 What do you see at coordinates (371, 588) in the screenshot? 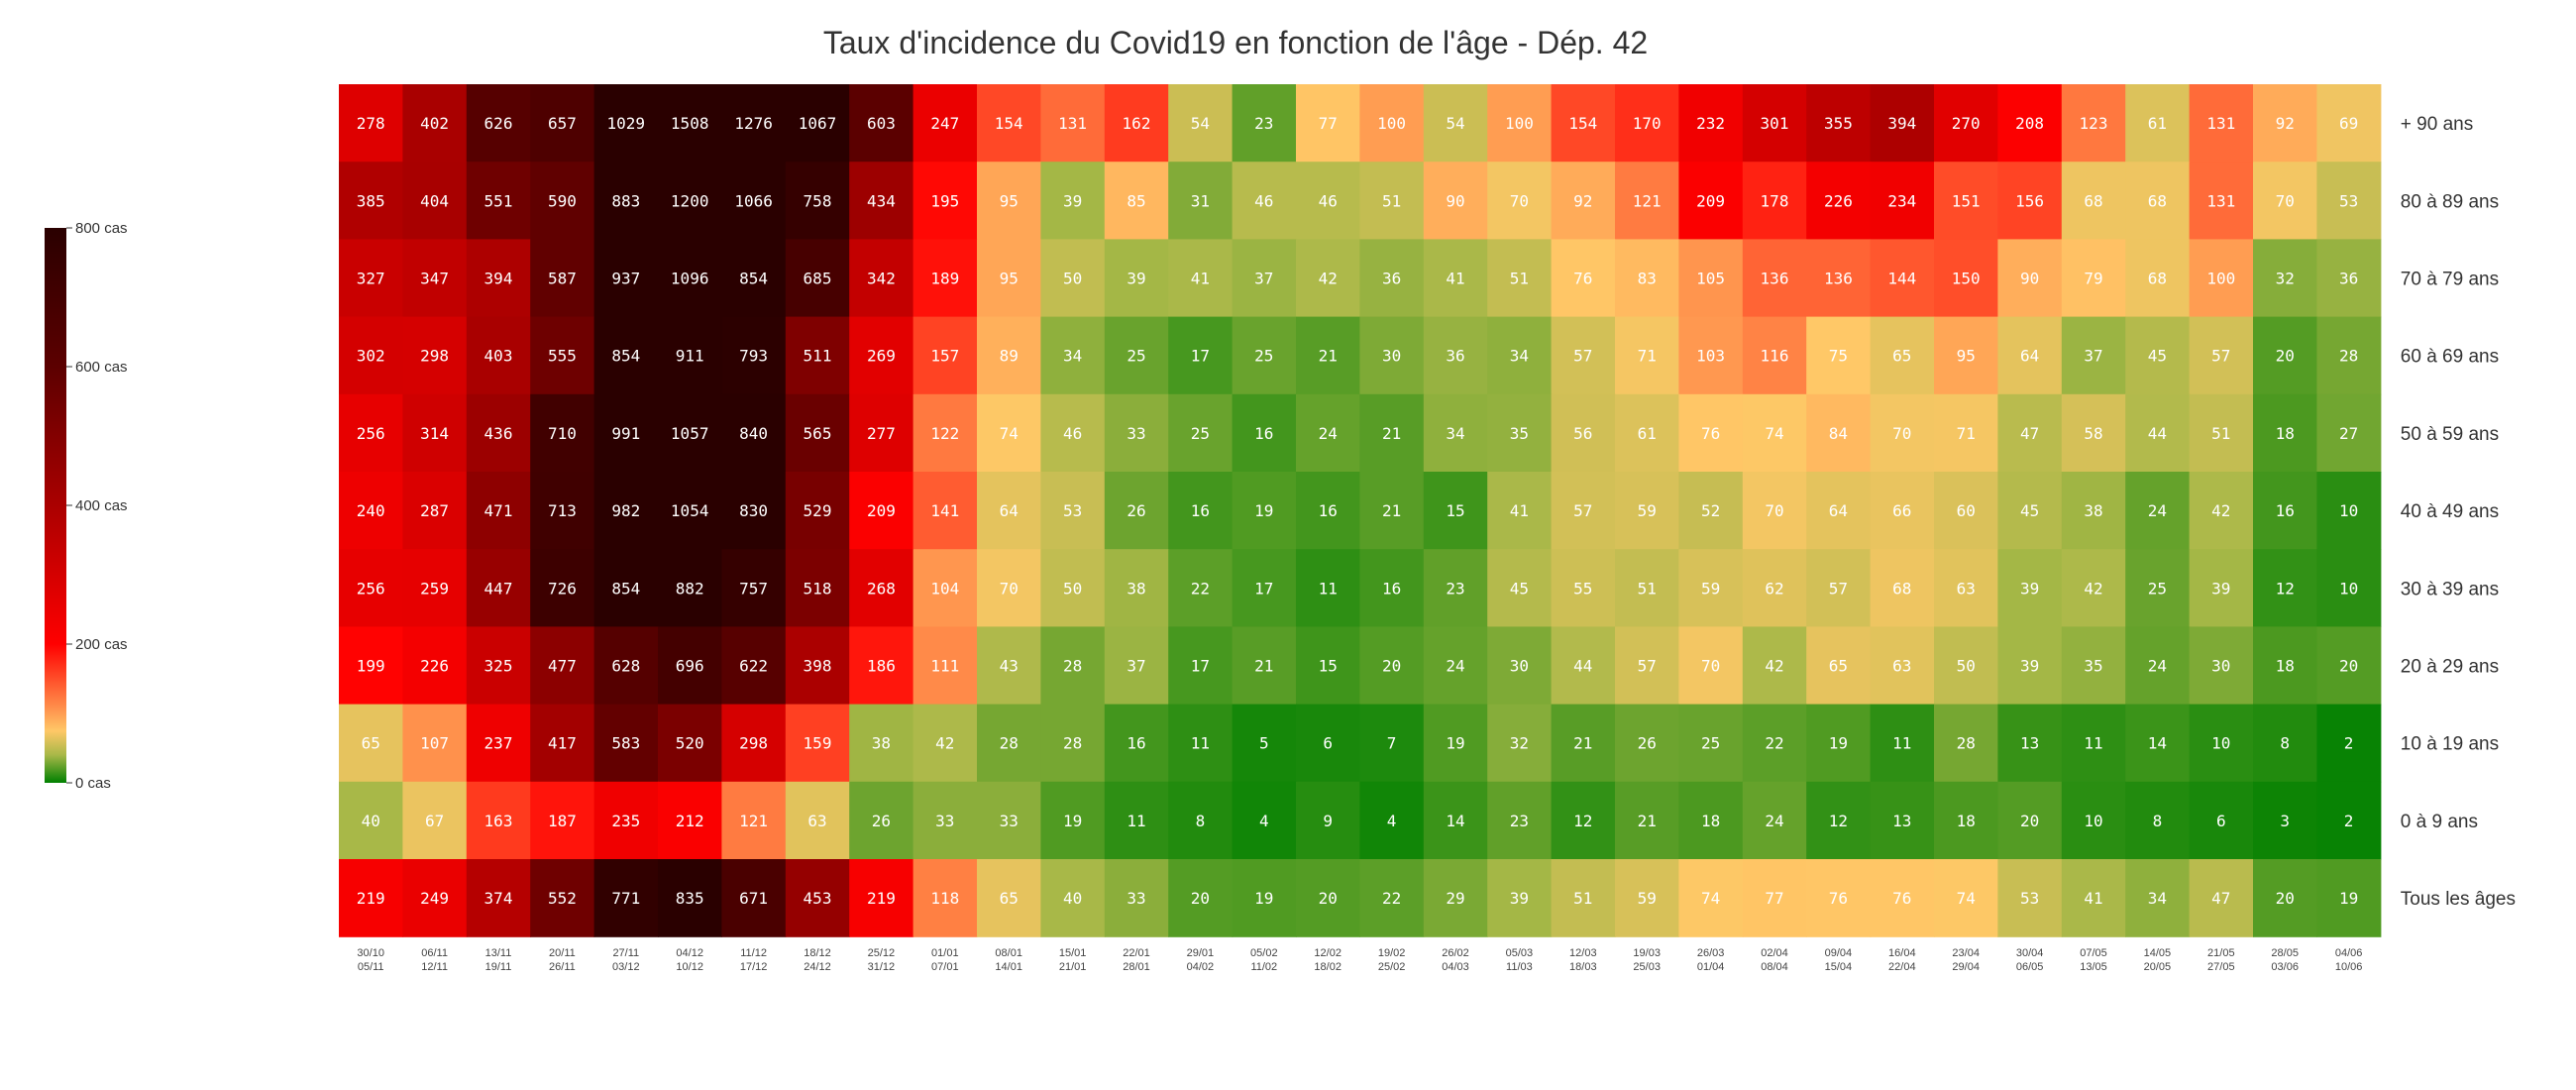
I see `cell-value-label: 256` at bounding box center [371, 588].